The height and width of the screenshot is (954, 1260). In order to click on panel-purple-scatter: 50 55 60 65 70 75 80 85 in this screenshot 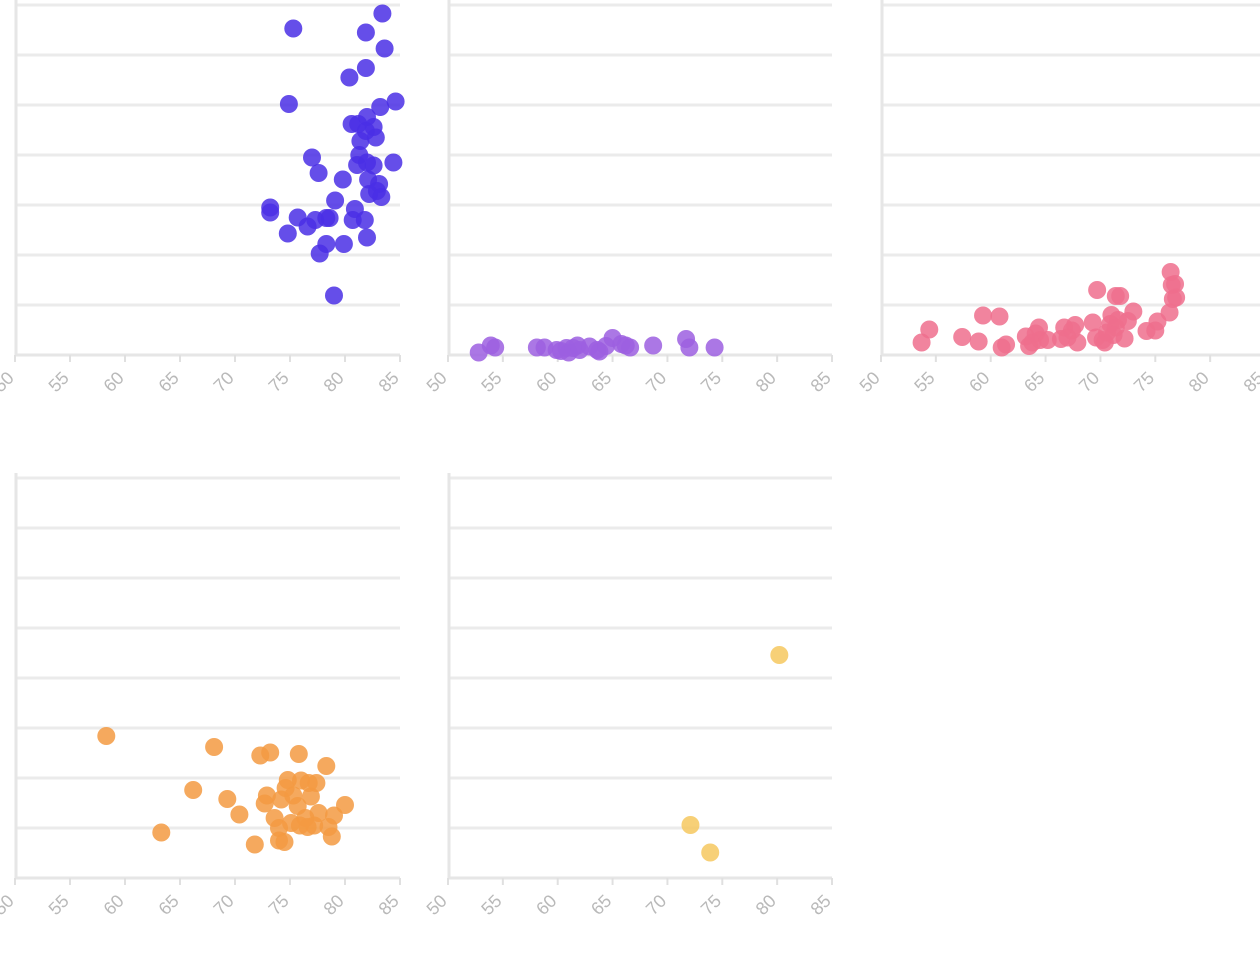, I will do `click(629, 198)`.